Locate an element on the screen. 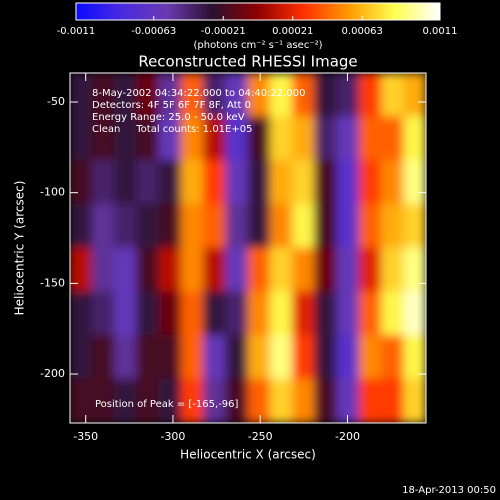 Image resolution: width=500 pixels, height=500 pixels. colorbar-tick-label: -0.00063 is located at coordinates (153, 31).